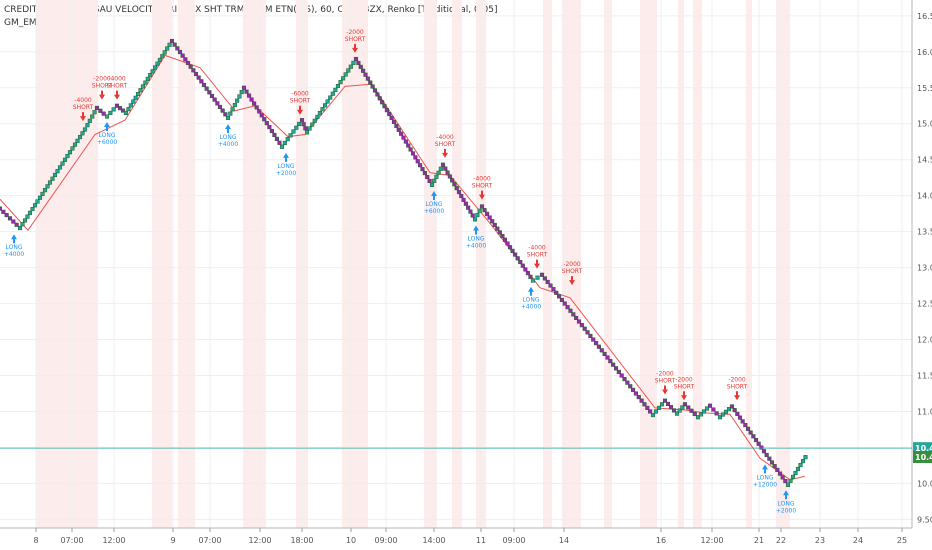  I want to click on y-tick-label: 15.00, so click(924, 124).